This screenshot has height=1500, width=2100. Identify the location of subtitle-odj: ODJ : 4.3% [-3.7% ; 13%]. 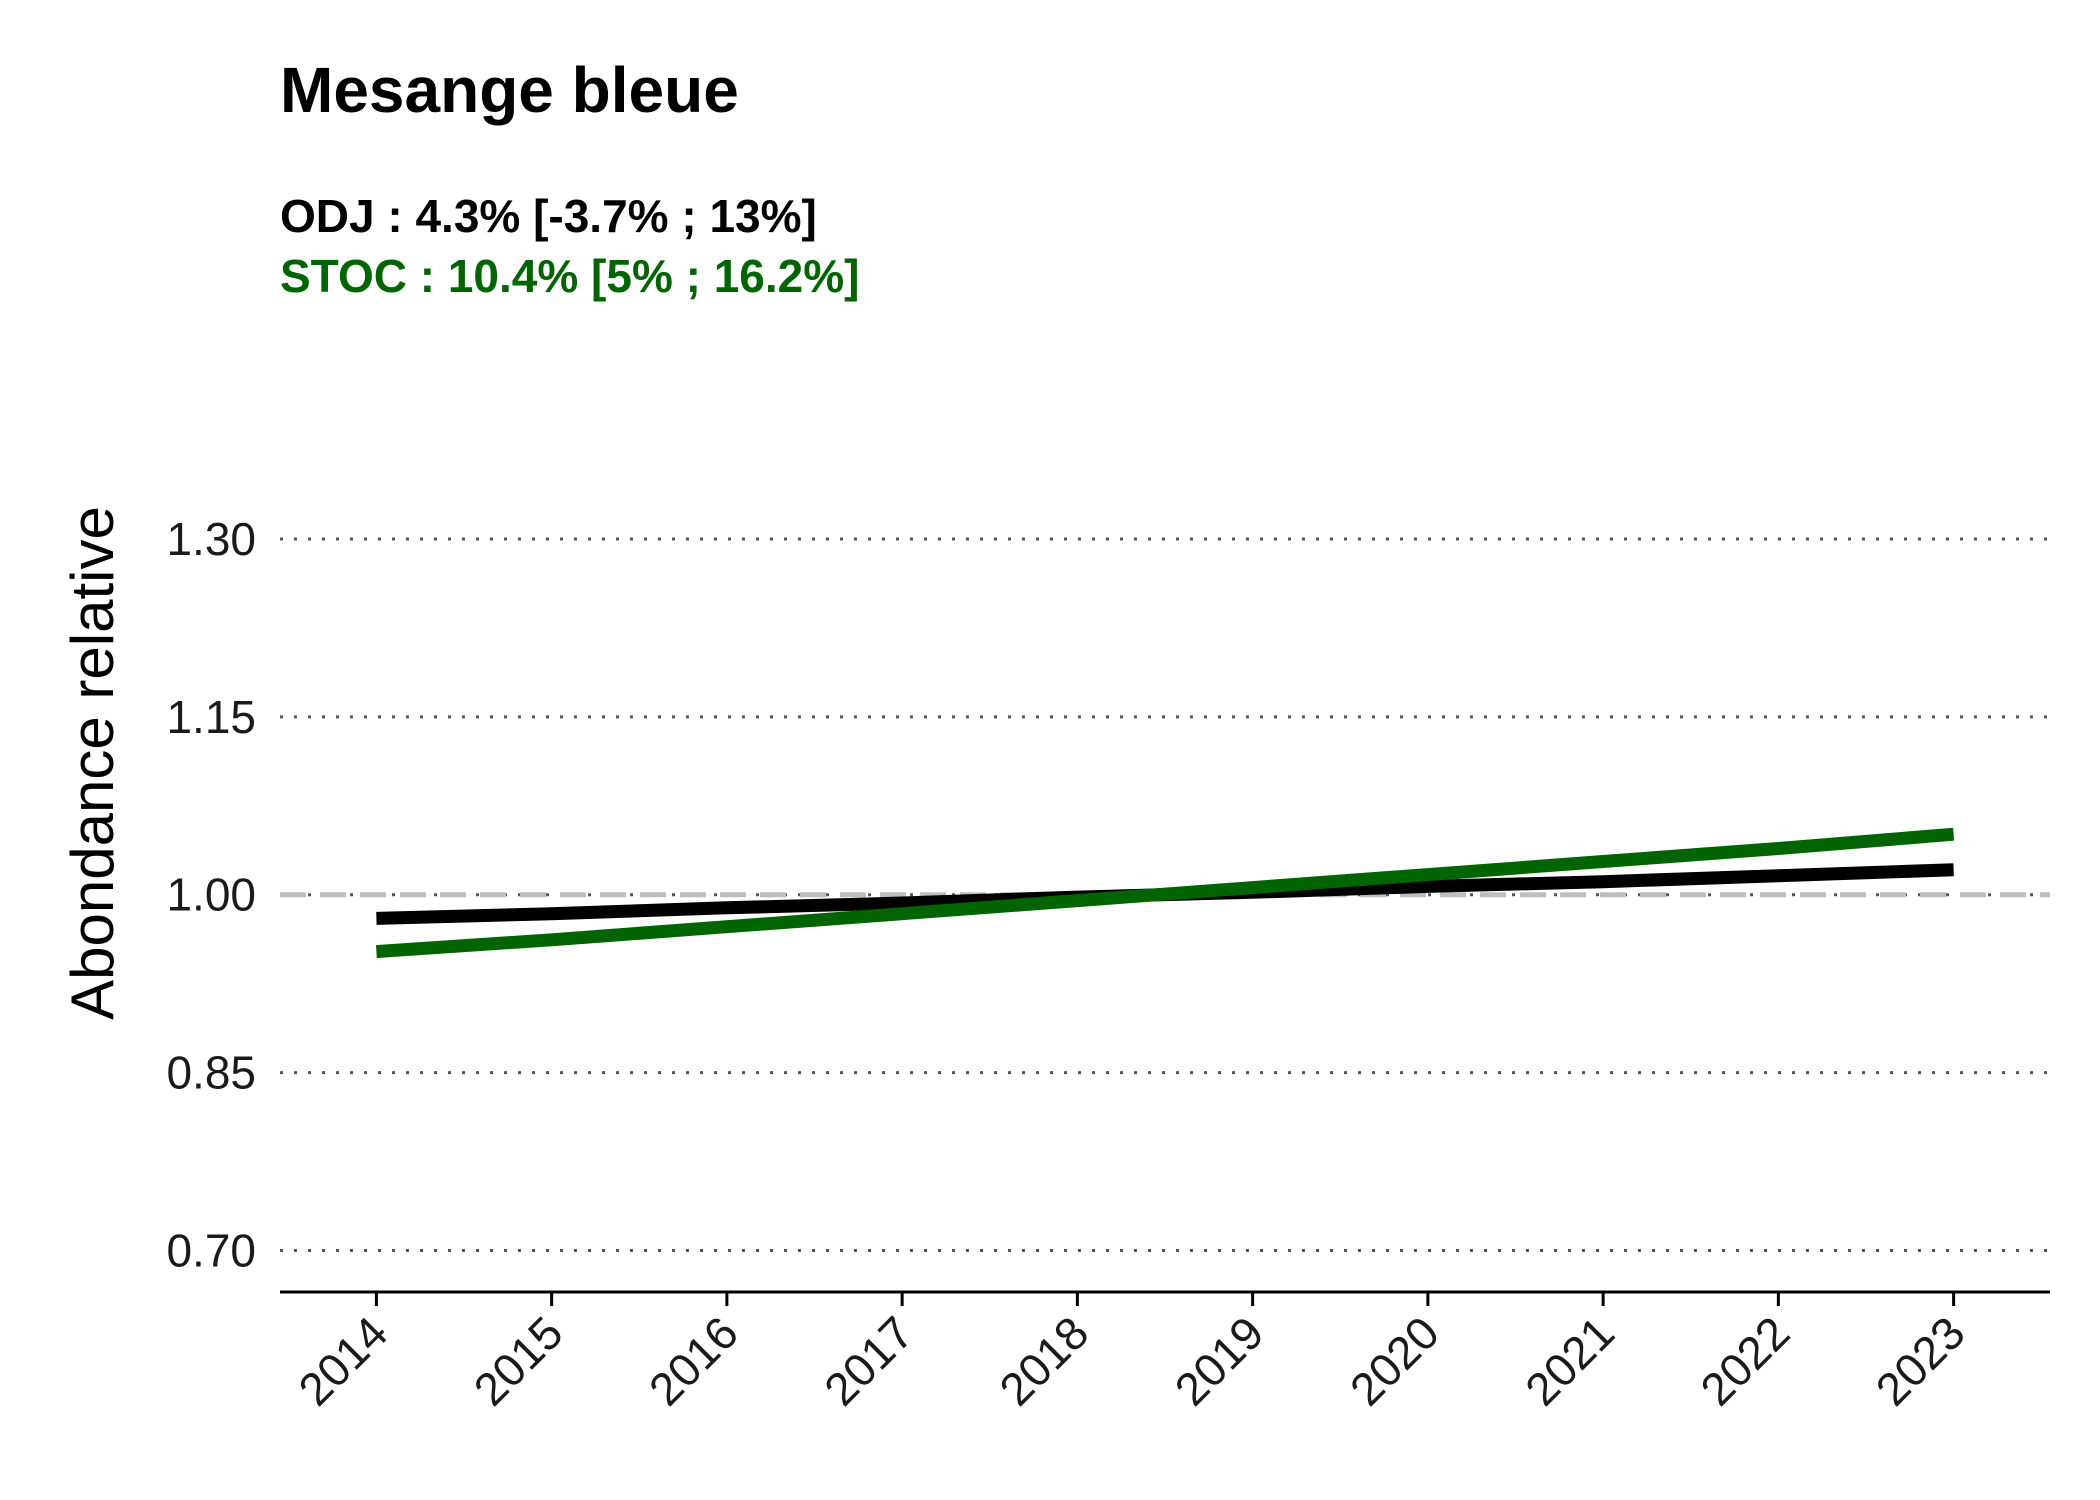
(548, 216).